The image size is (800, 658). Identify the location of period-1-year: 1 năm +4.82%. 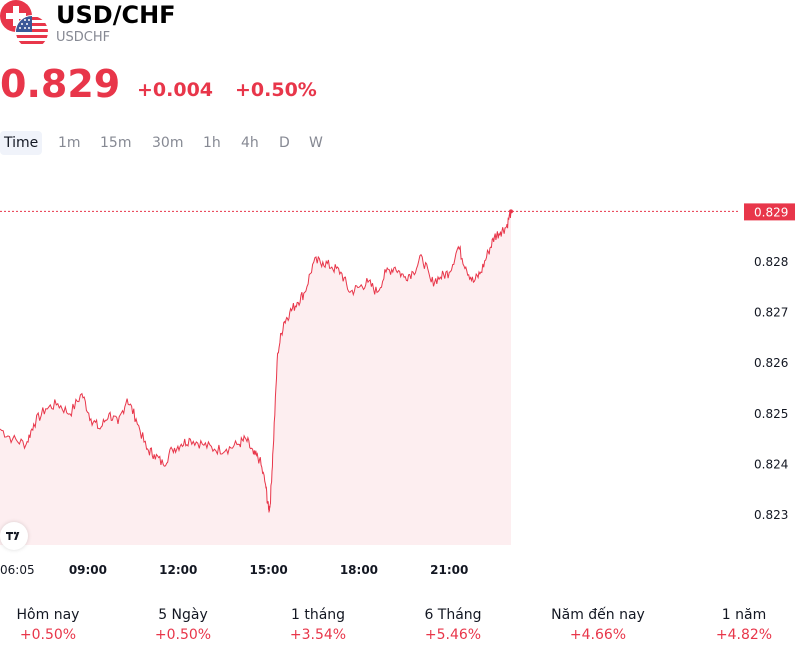
(739, 624).